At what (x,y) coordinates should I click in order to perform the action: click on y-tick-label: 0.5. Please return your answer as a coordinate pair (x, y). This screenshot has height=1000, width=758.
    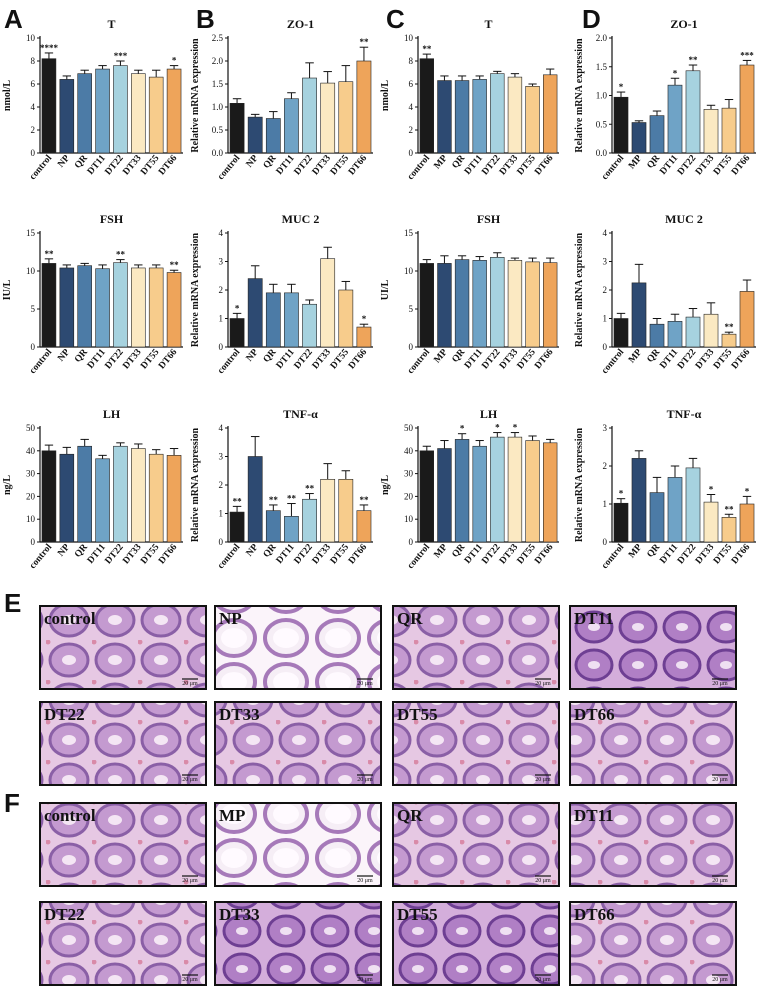
    Looking at the image, I should click on (602, 124).